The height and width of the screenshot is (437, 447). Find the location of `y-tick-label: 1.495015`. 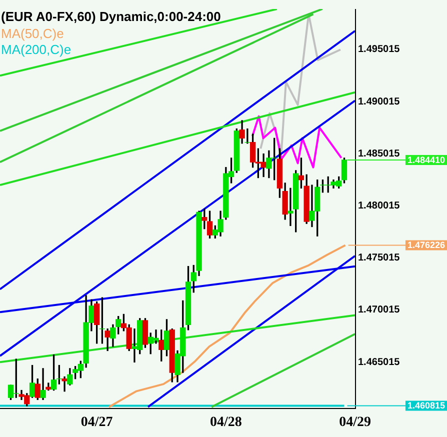

y-tick-label: 1.495015 is located at coordinates (379, 50).